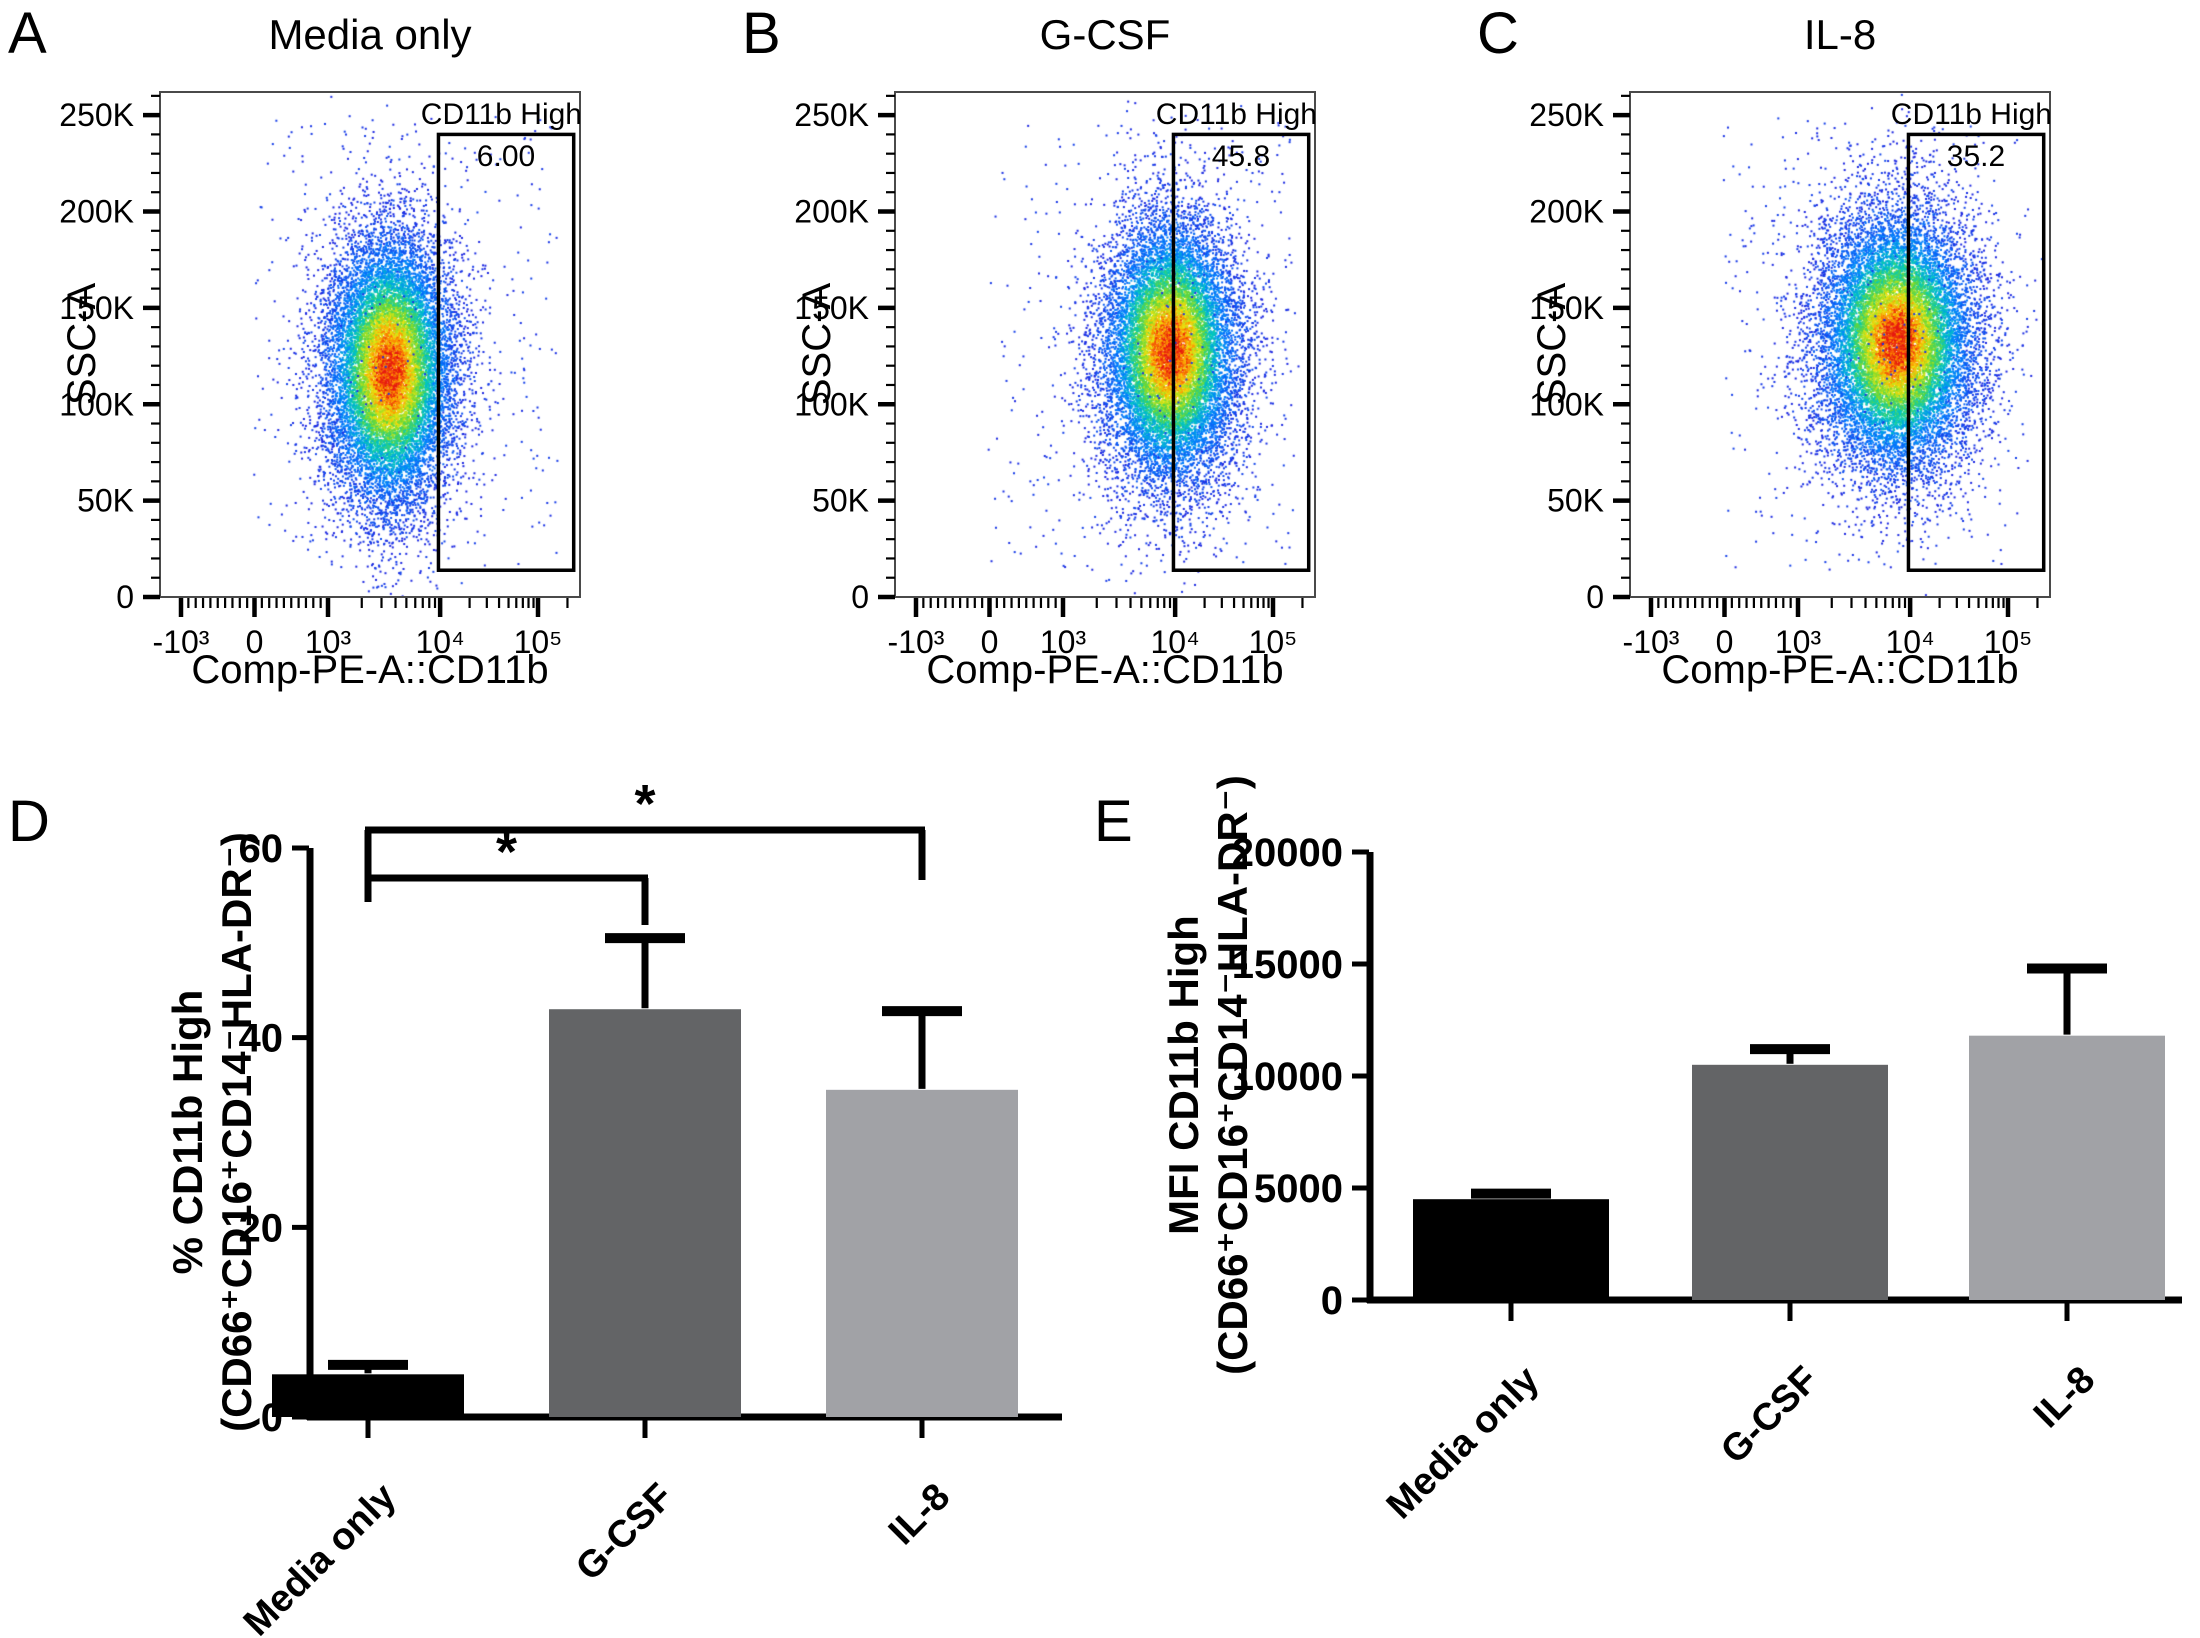  What do you see at coordinates (1976, 156) in the screenshot?
I see `gate-percent-value: 35.2` at bounding box center [1976, 156].